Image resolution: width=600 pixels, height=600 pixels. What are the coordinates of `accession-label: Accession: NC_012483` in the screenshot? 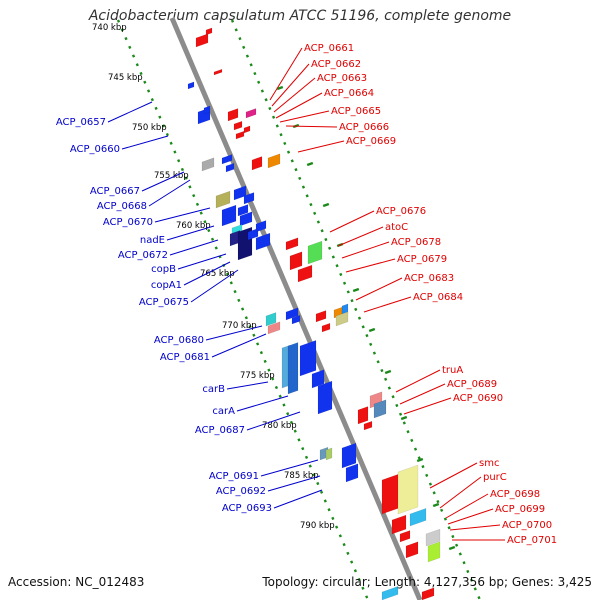 It's located at (76, 582).